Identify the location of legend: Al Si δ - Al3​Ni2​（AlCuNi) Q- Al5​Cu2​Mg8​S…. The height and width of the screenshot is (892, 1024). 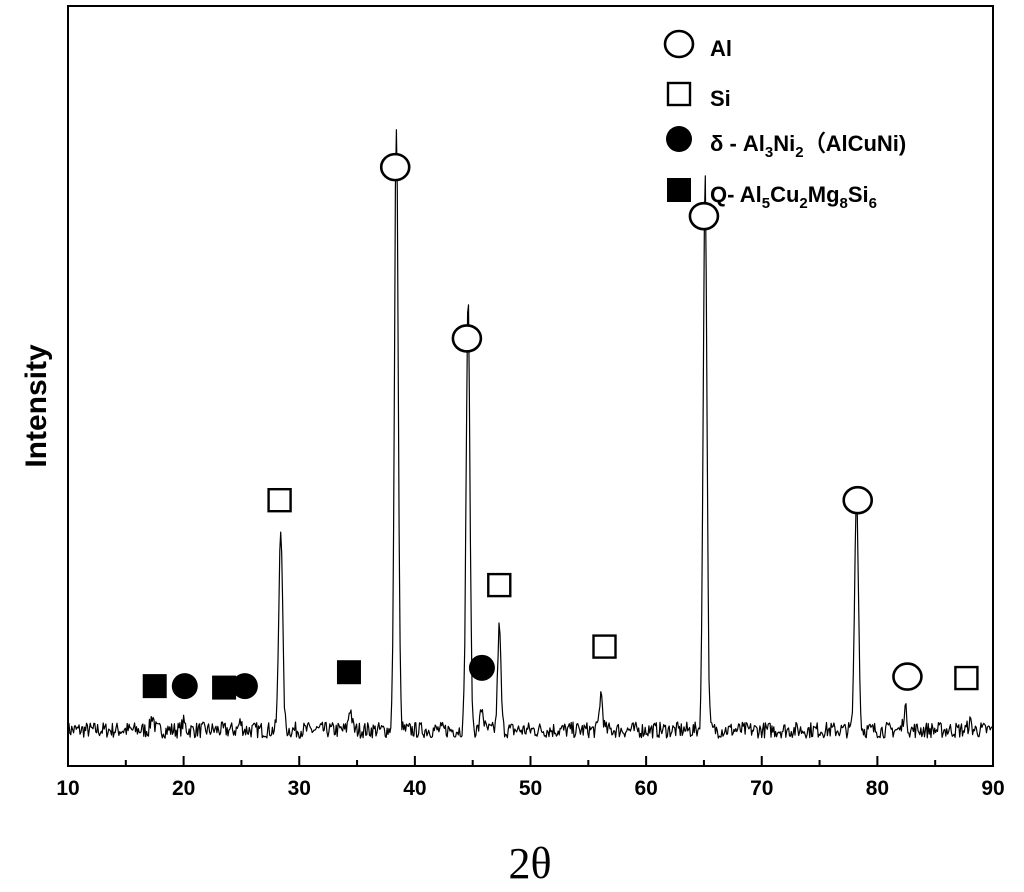
(784, 120).